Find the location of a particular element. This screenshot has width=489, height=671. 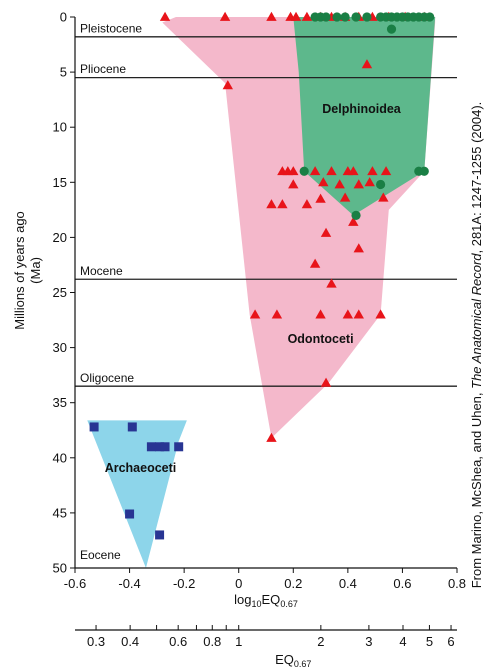

y-axis-title-units: (Ma) is located at coordinates (35, 270).